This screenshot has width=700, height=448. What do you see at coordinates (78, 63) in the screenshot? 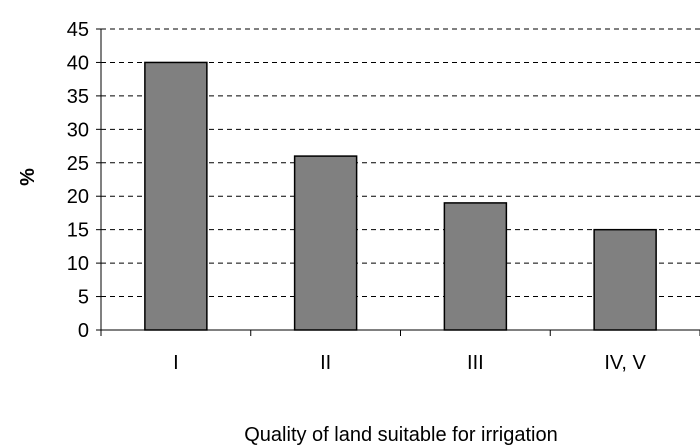
I see `y-tick-label: 40` at bounding box center [78, 63].